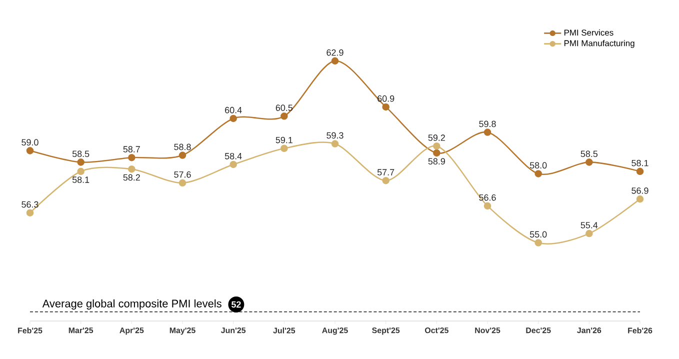 This screenshot has width=679, height=359. What do you see at coordinates (182, 147) in the screenshot?
I see `data-label: 58.8` at bounding box center [182, 147].